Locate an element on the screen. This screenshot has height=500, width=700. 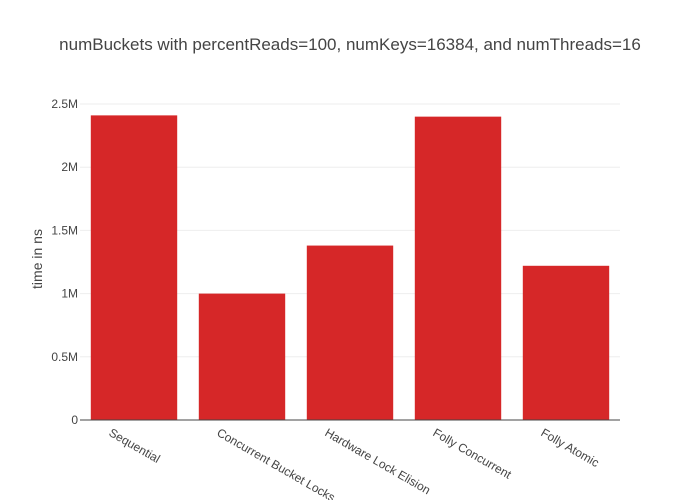
y-tick-label: 2M is located at coordinates (69, 167).